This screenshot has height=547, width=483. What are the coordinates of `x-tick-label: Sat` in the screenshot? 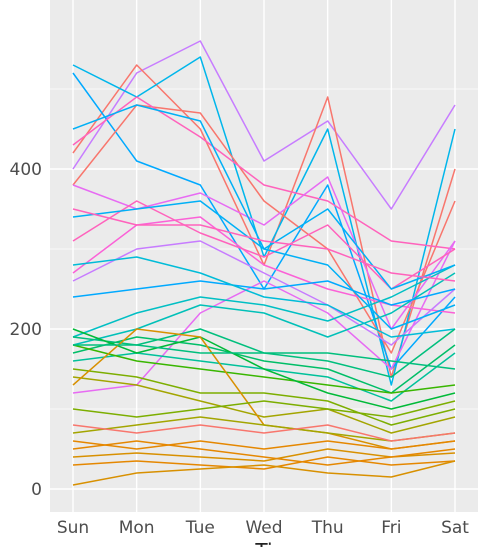 It's located at (455, 528).